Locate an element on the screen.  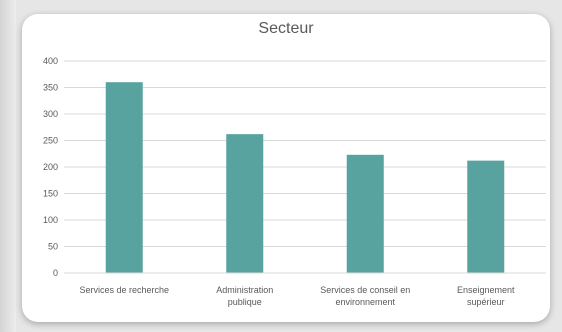
x-category-label: Enseignement is located at coordinates (486, 290).